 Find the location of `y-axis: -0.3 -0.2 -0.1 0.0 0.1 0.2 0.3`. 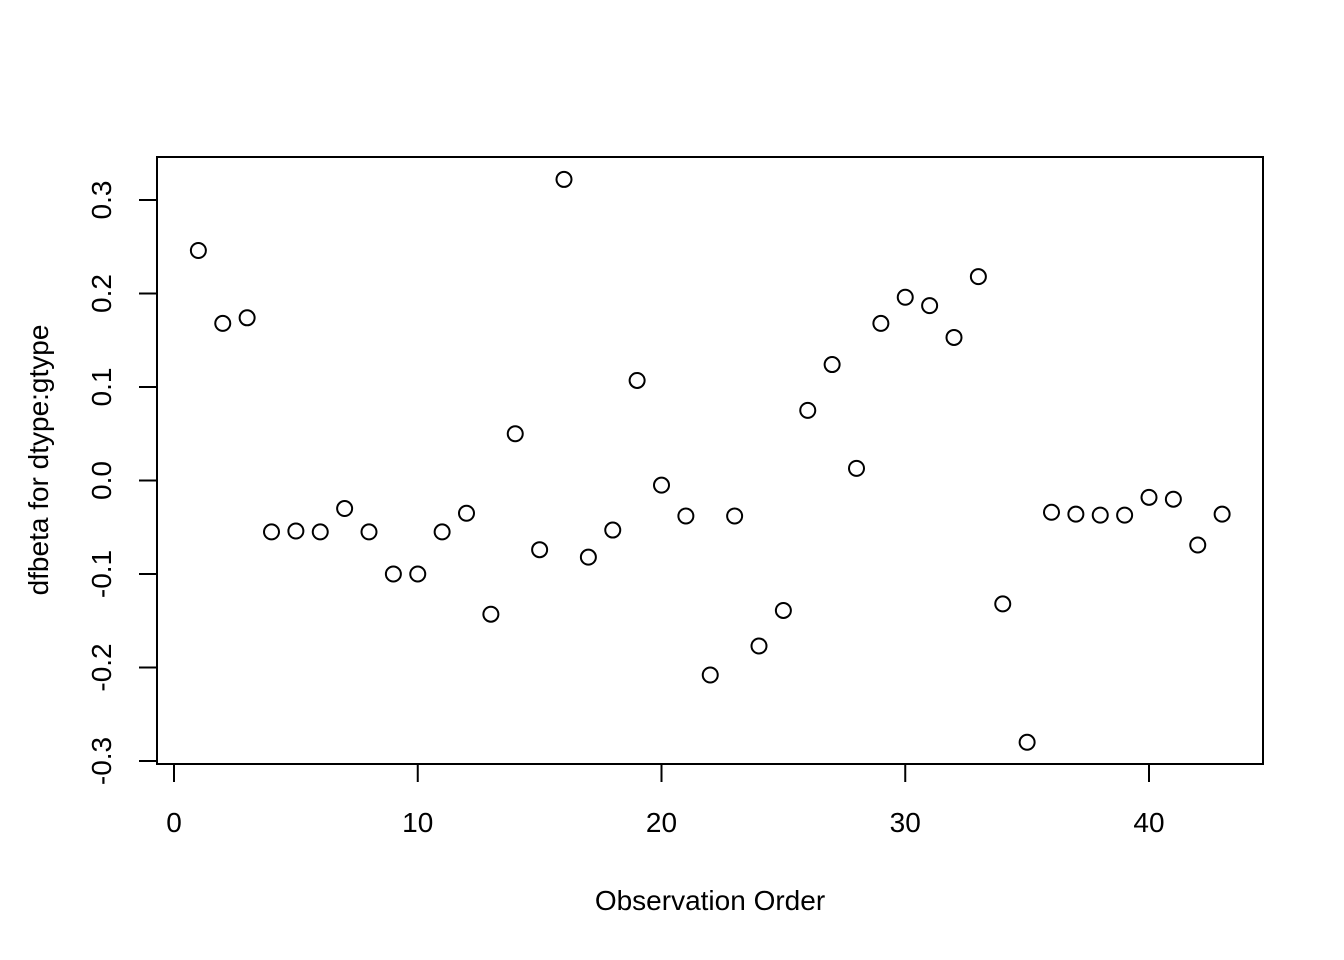

y-axis: -0.3 -0.2 -0.1 0.0 0.1 0.2 0.3 is located at coordinates (122, 483).